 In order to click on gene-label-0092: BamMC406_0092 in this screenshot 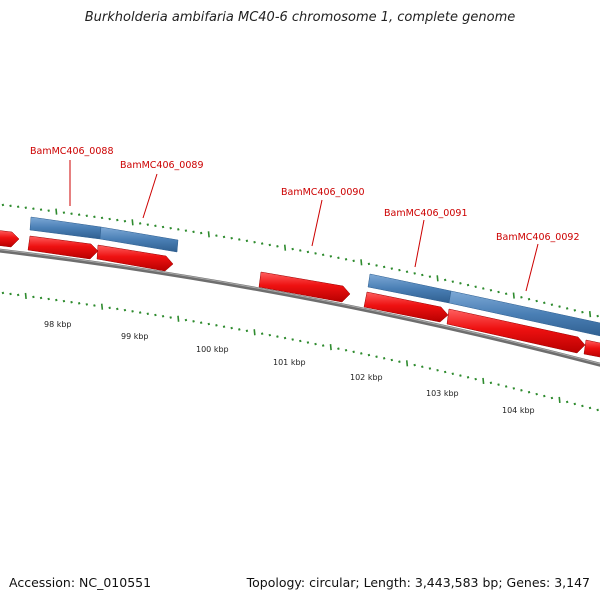, I will do `click(537, 237)`.